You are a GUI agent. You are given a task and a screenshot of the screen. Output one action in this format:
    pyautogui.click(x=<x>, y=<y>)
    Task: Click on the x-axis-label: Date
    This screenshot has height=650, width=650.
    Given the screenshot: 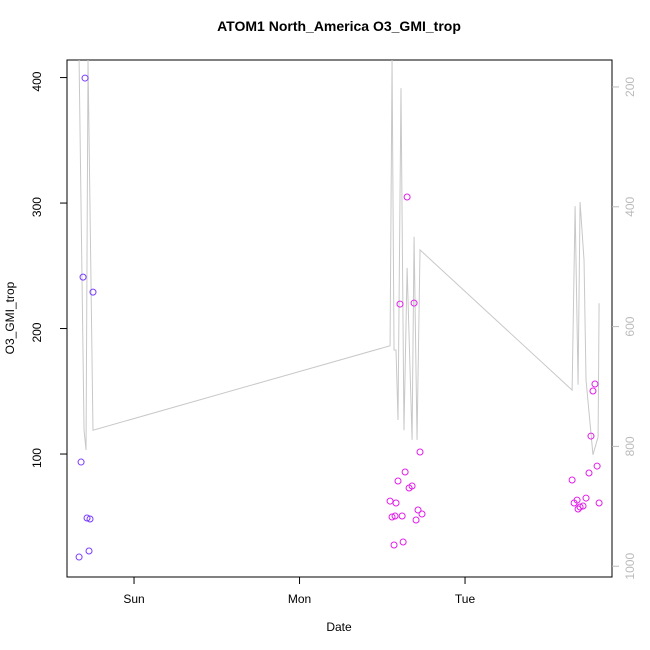 What is the action you would take?
    pyautogui.click(x=339, y=627)
    